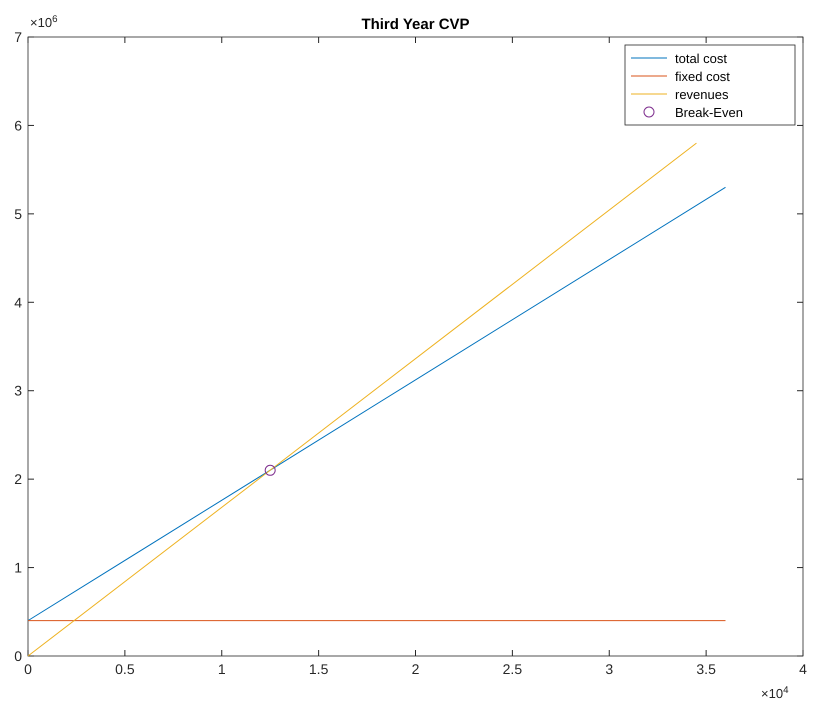 This screenshot has height=711, width=814. What do you see at coordinates (18, 568) in the screenshot?
I see `y-tick-label: 1` at bounding box center [18, 568].